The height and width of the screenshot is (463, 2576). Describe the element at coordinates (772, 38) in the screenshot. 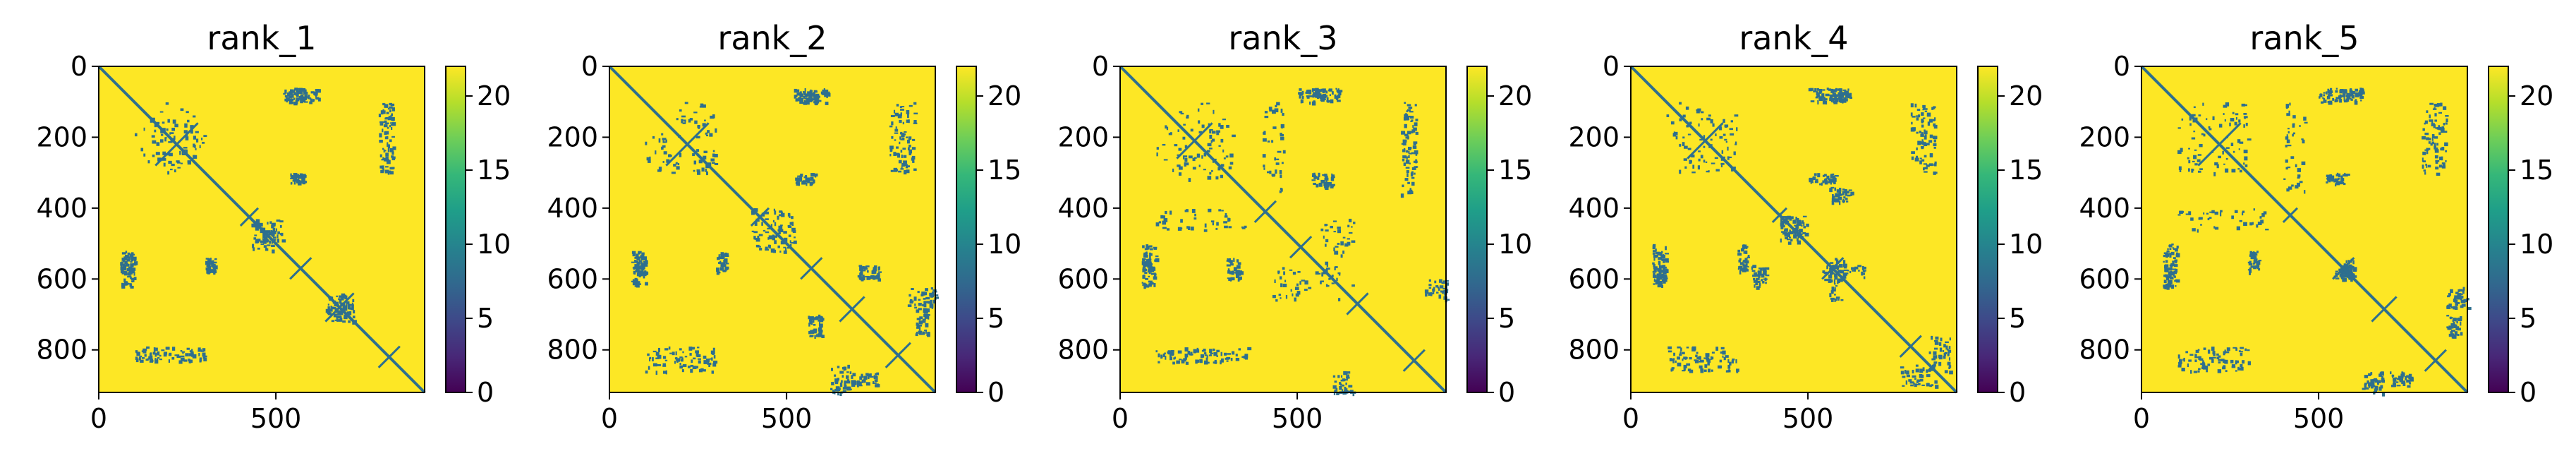

I see `chart-title: rank_2` at that location.